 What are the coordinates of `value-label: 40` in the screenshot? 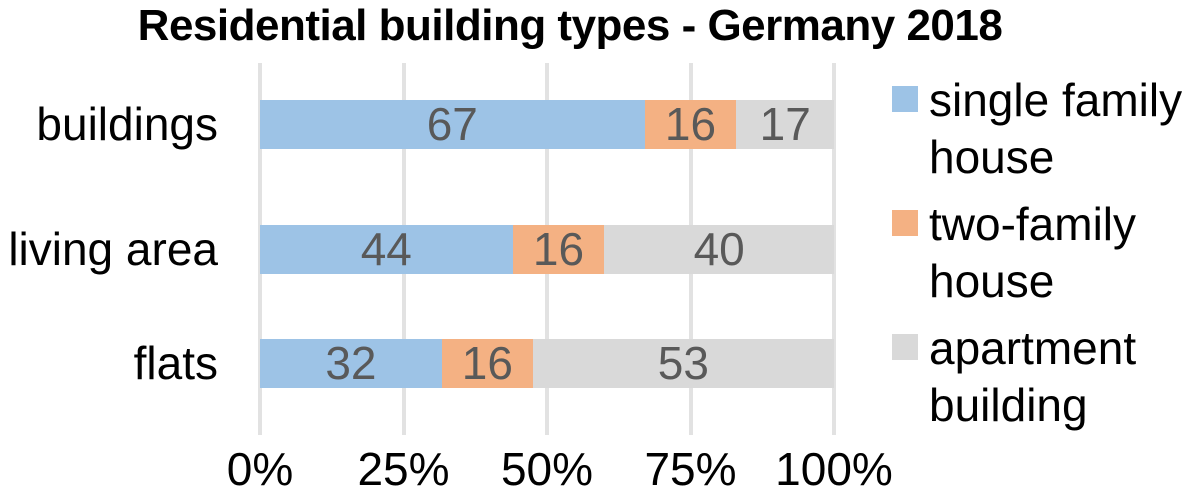 It's located at (719, 249).